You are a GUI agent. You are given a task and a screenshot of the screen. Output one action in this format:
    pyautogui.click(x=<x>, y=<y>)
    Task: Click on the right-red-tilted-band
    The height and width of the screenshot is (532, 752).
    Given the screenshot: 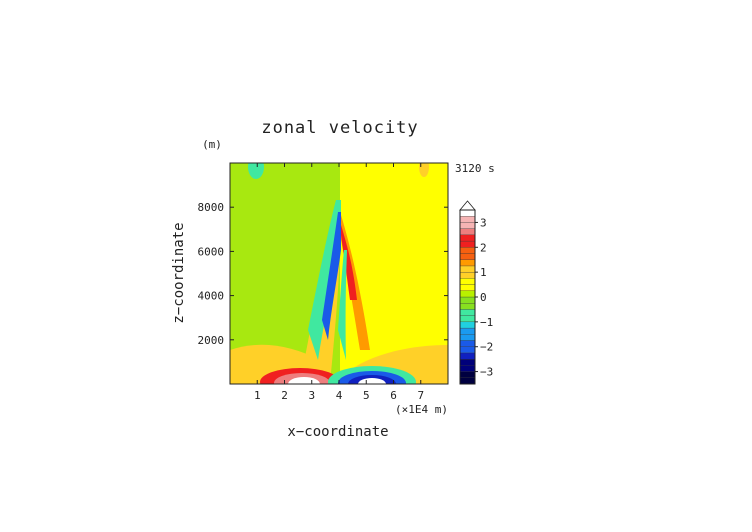 What is the action you would take?
    pyautogui.click(x=349, y=262)
    